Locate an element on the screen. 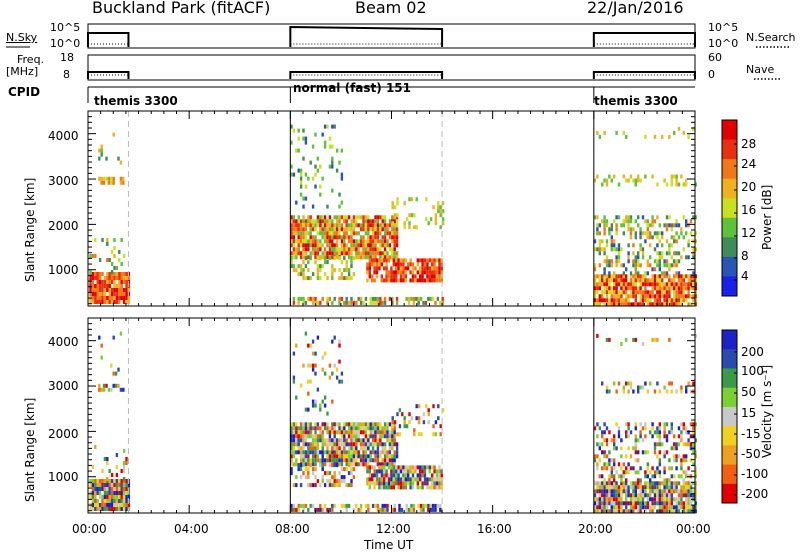 This screenshot has height=554, width=800. velocity-colorbar-swatch is located at coordinates (729, 359).